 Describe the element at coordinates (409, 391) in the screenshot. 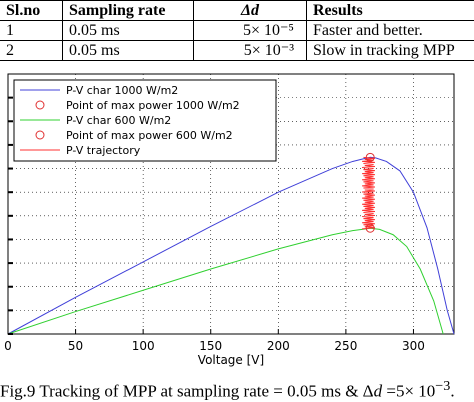

I see `caption-suffix: =5× 10` at that location.